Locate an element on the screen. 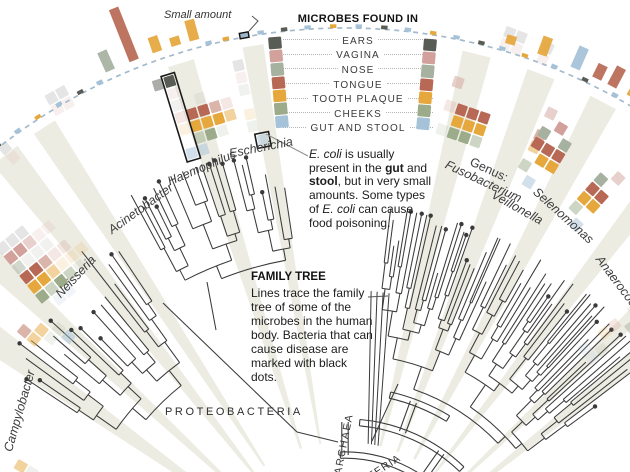 The width and height of the screenshot is (630, 472). body-site-row: TOOTH PLAQUE is located at coordinates (358, 99).